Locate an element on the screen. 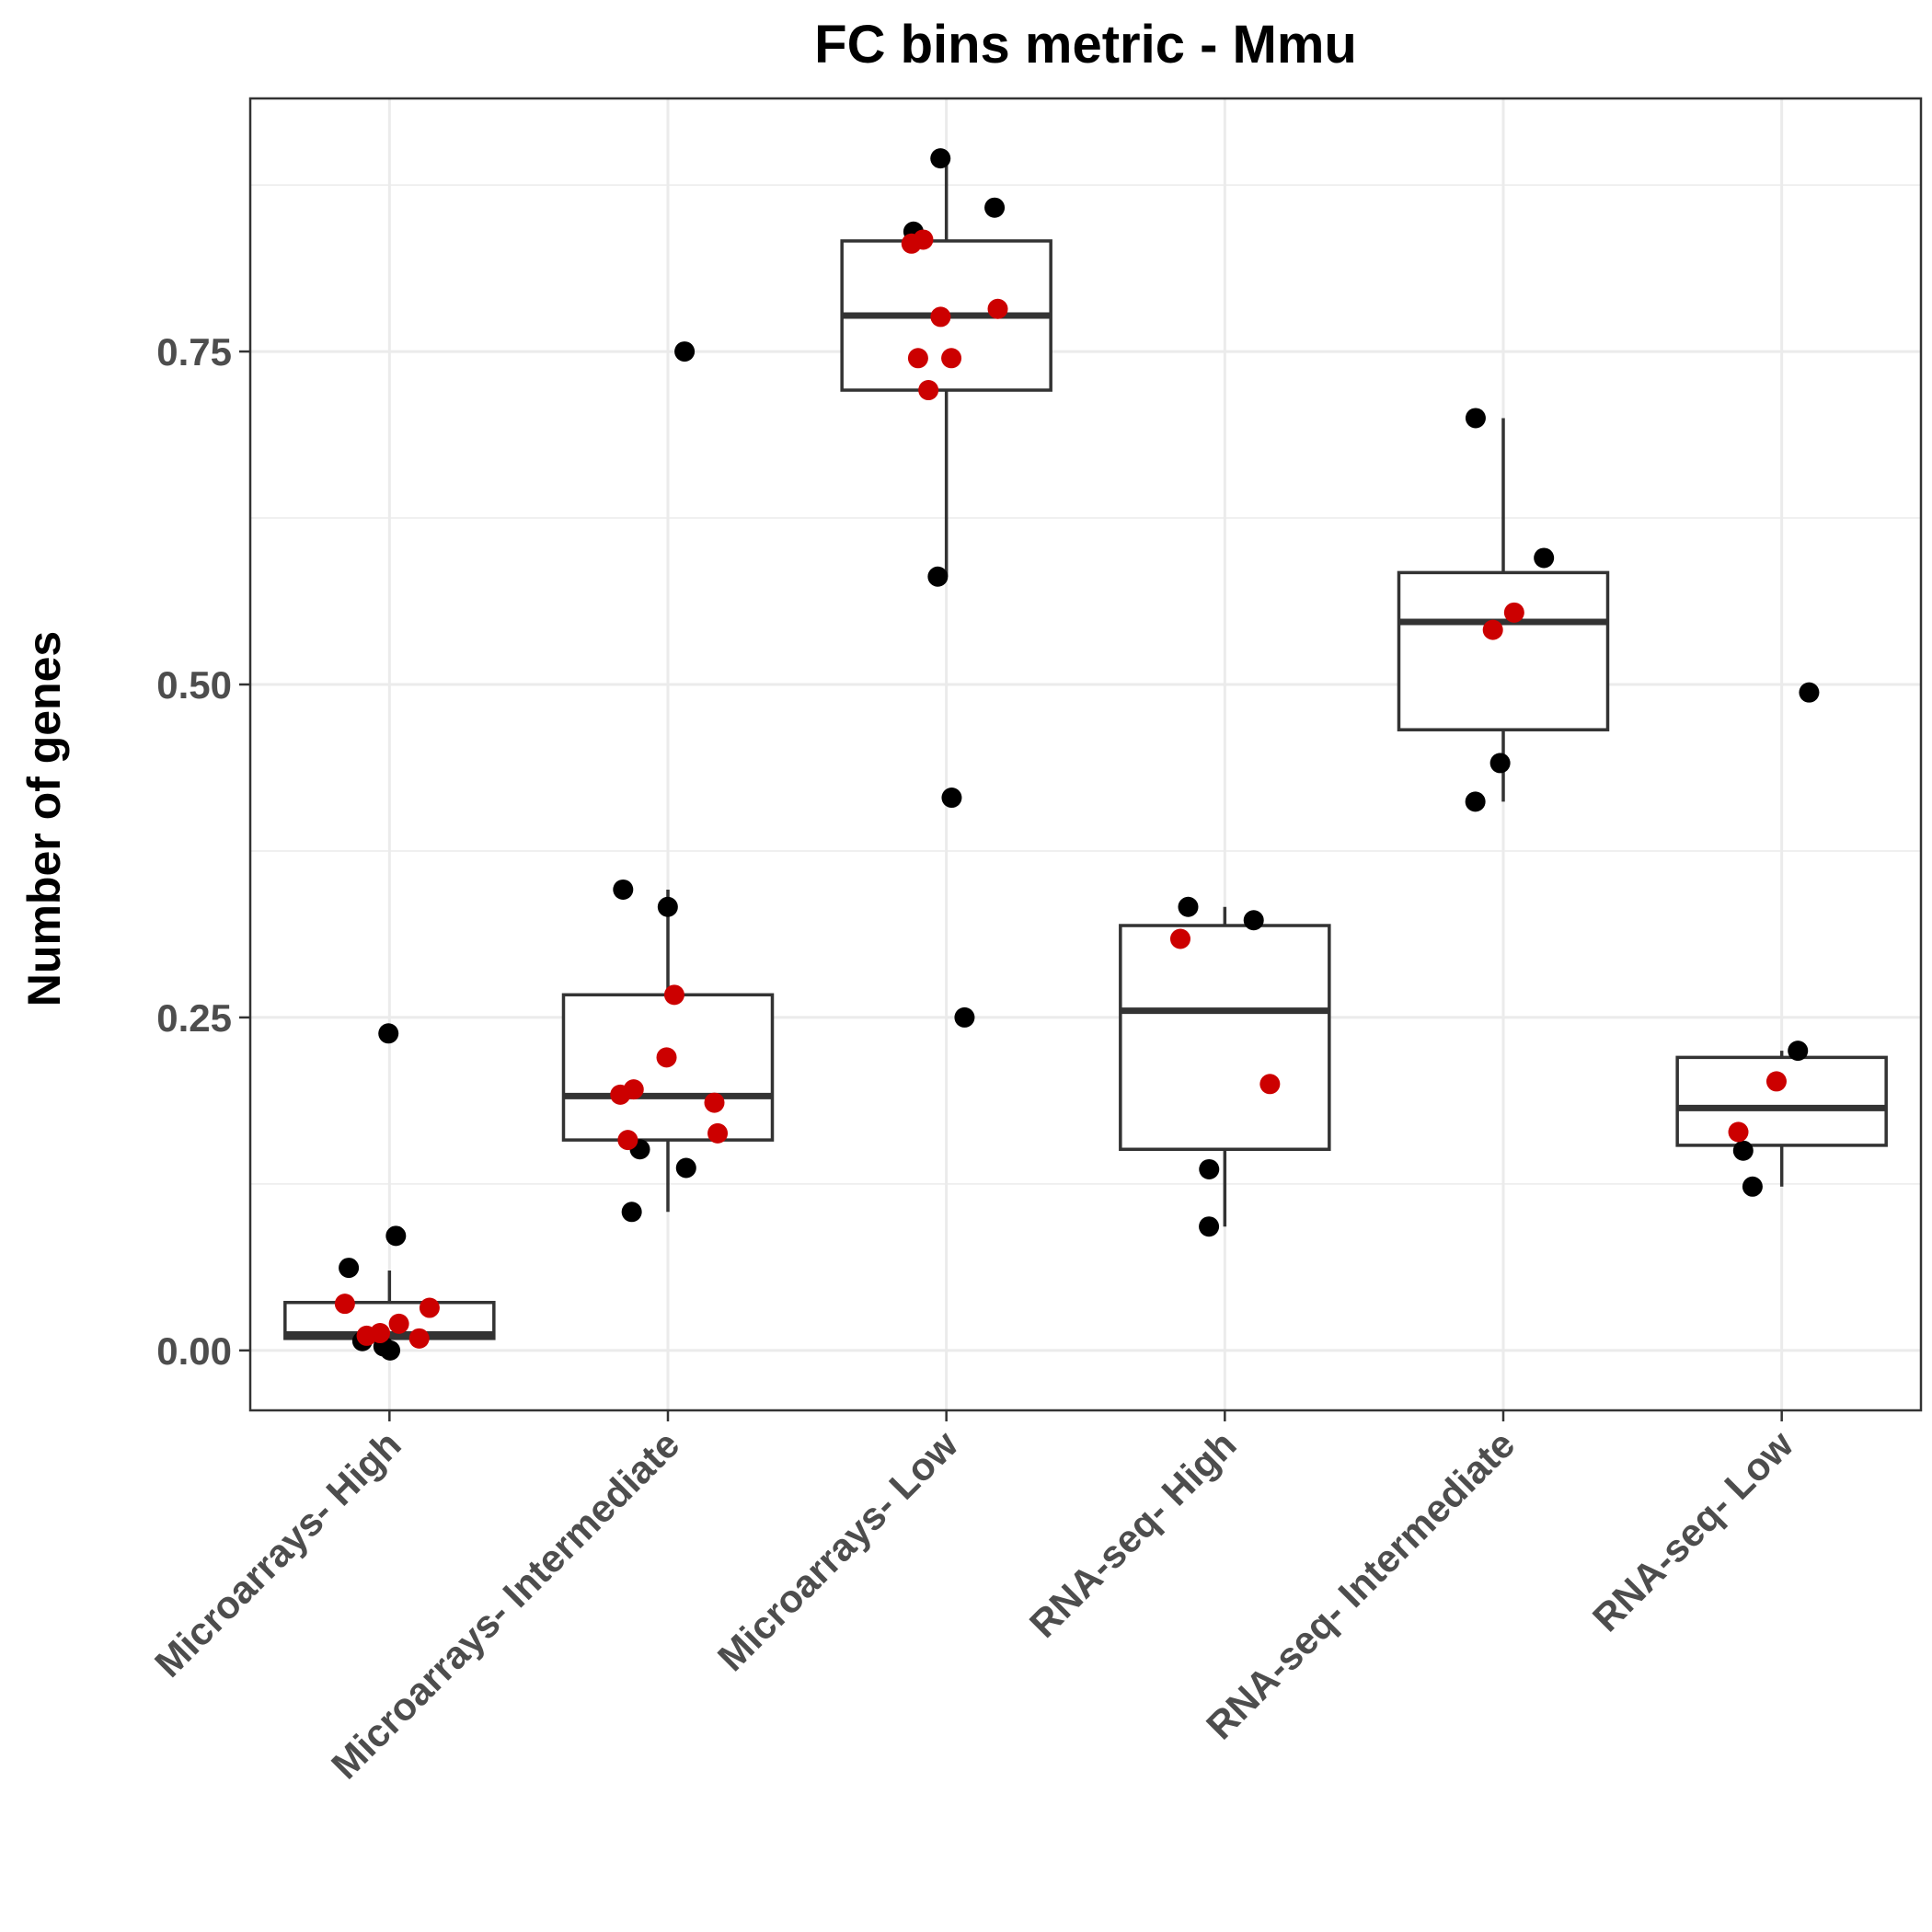 The height and width of the screenshot is (1932, 1932). x-tick-label: Microarrays- High is located at coordinates (277, 1553).